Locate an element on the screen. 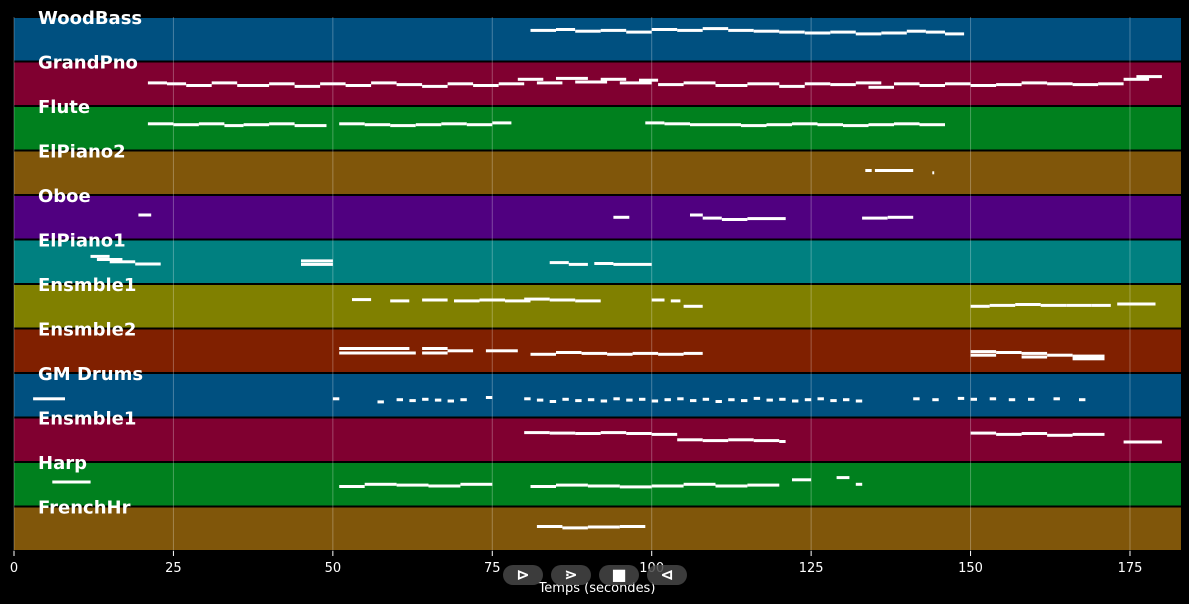  track-label: ElPiano2 is located at coordinates (82, 152).